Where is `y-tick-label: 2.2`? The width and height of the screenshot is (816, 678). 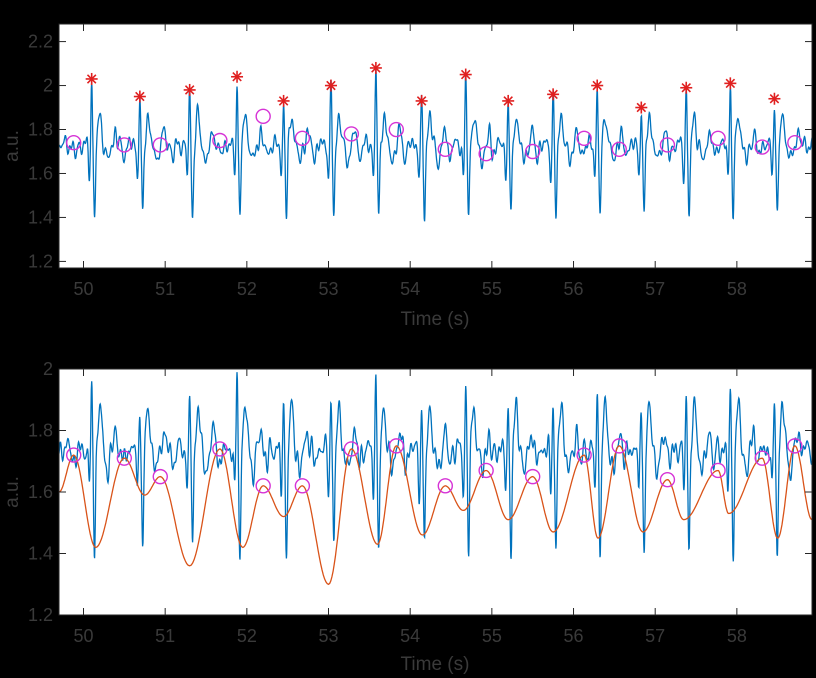
y-tick-label: 2.2 is located at coordinates (40, 42).